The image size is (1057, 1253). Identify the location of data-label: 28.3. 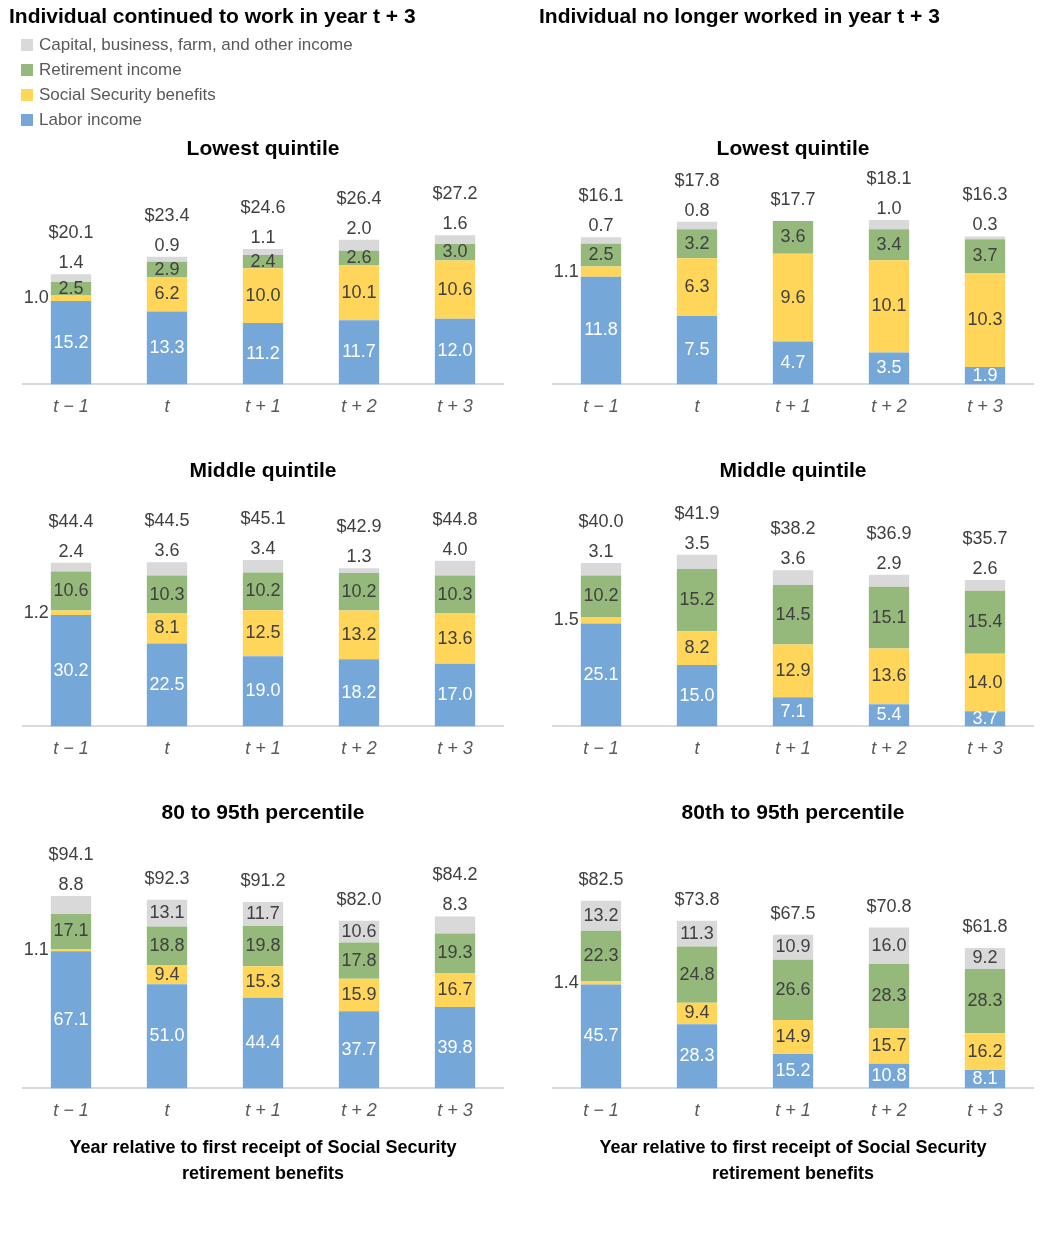
(889, 995).